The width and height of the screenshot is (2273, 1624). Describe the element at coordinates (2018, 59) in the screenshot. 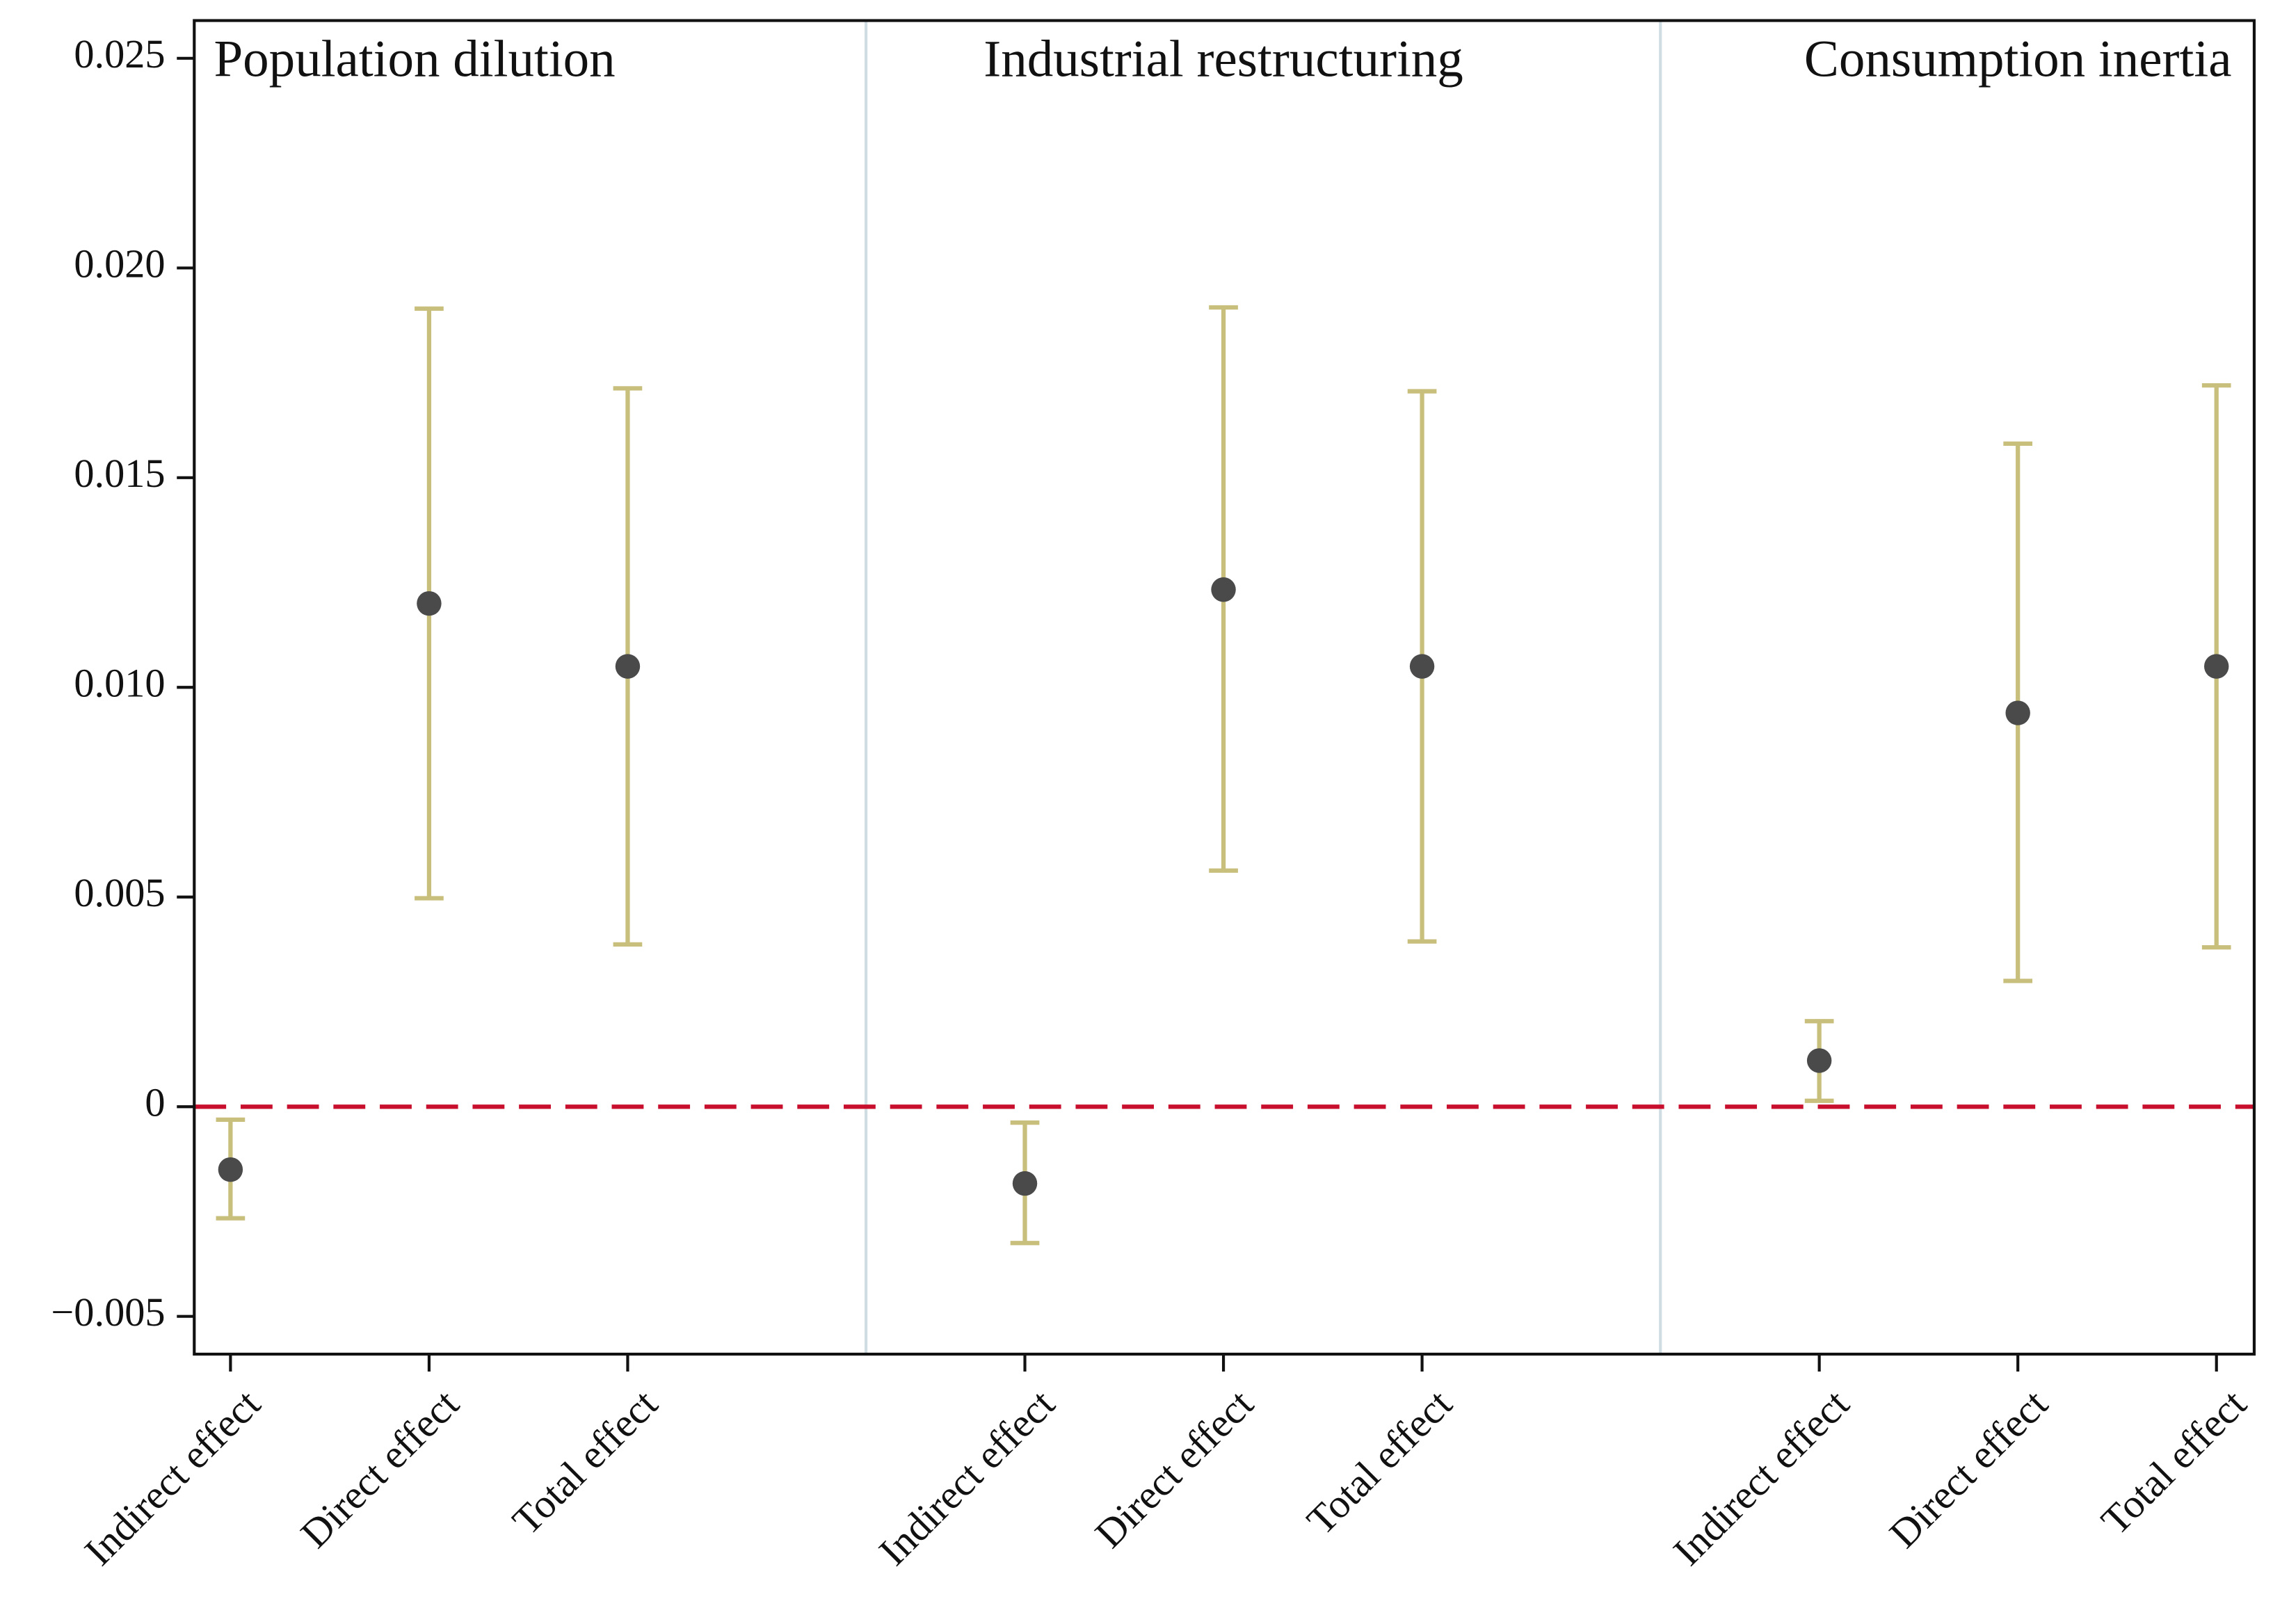

I see `panel-title: Consumption inertia` at that location.